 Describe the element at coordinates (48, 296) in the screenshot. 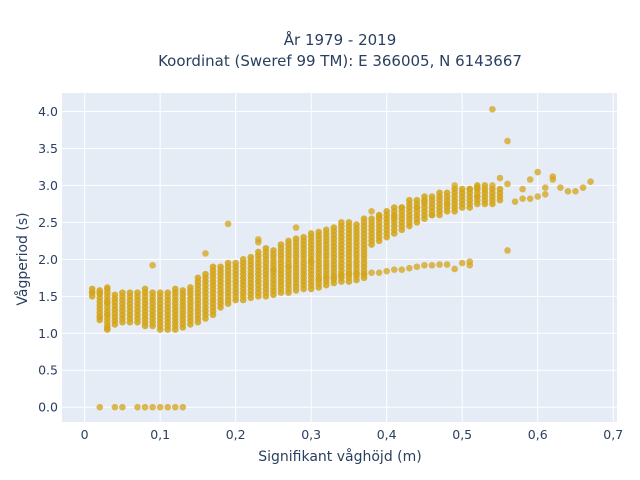

I see `y-tick-label: 1.5` at that location.